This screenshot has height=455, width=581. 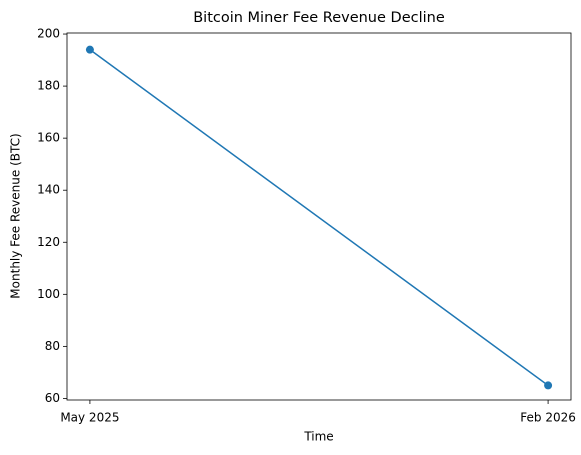 I want to click on y-axis-label: Monthly Fee Revenue (BTC), so click(x=16, y=215).